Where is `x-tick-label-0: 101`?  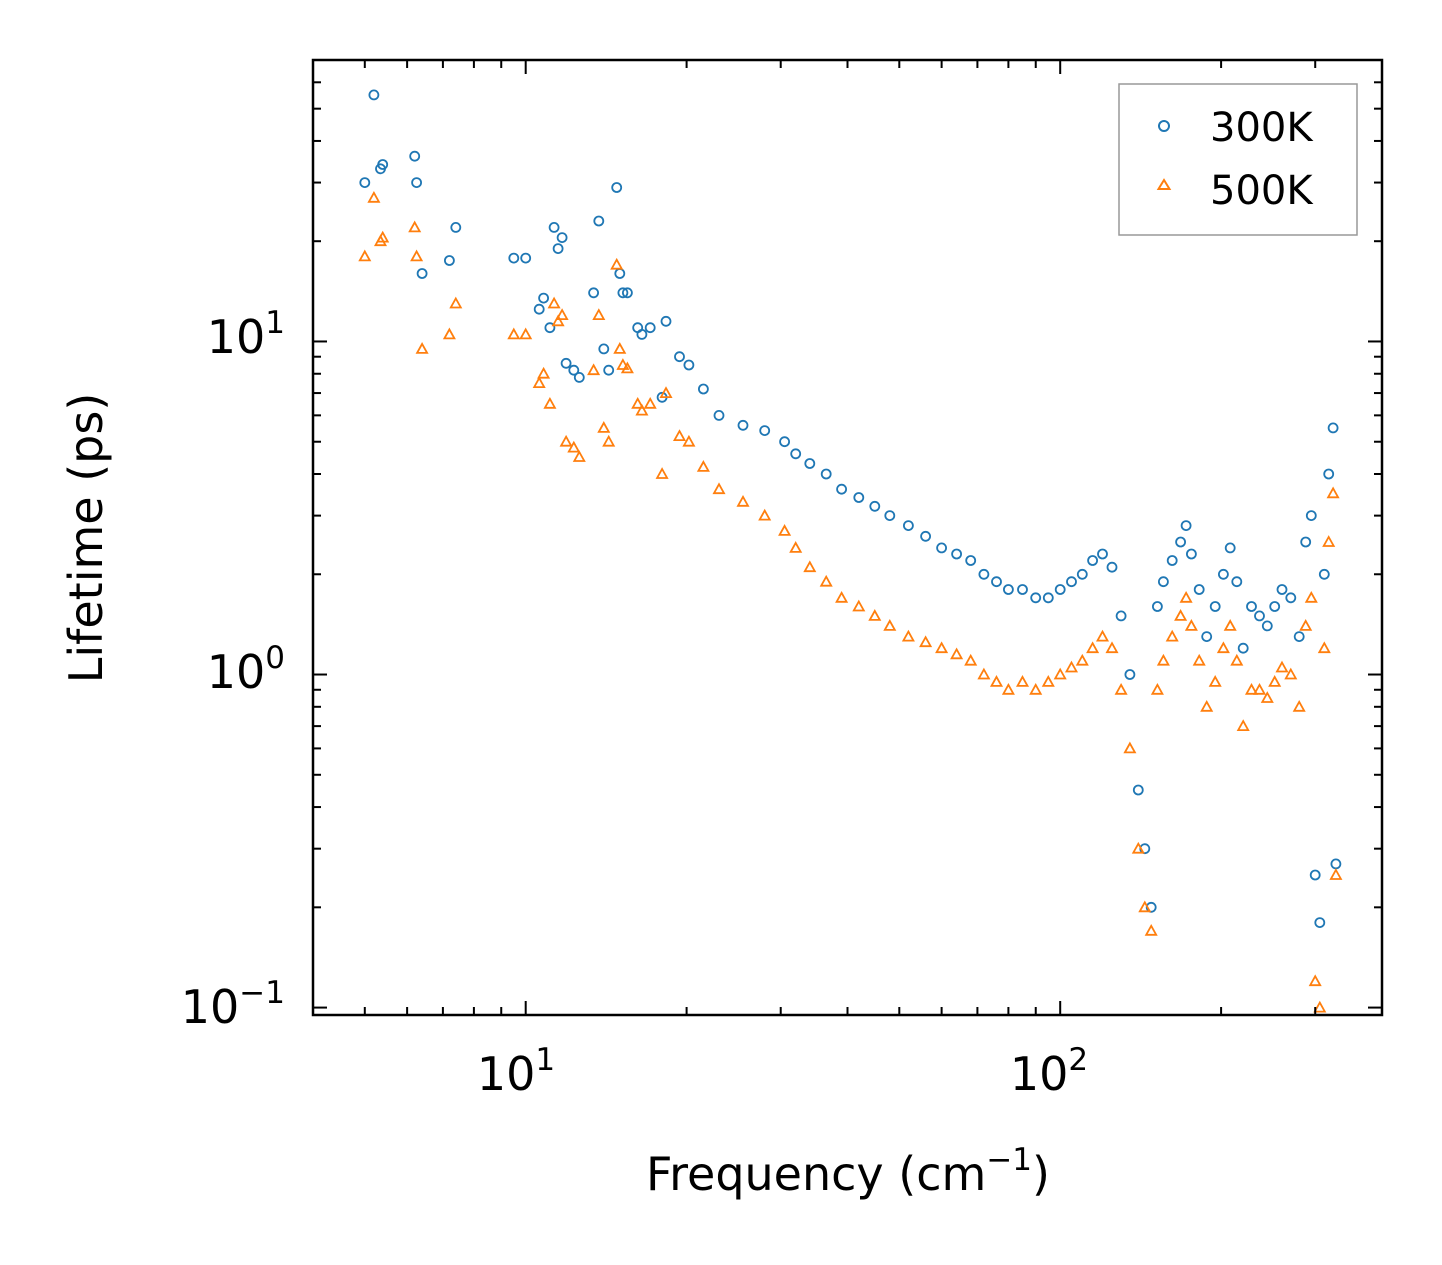 x-tick-label-0: 101 is located at coordinates (516, 1071).